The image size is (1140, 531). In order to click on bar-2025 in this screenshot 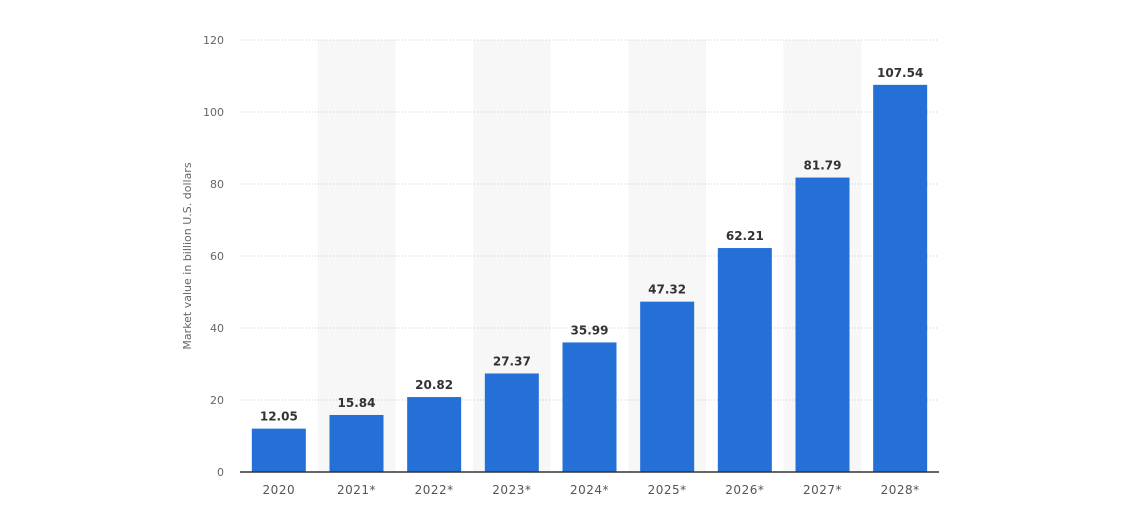, I will do `click(667, 386)`.